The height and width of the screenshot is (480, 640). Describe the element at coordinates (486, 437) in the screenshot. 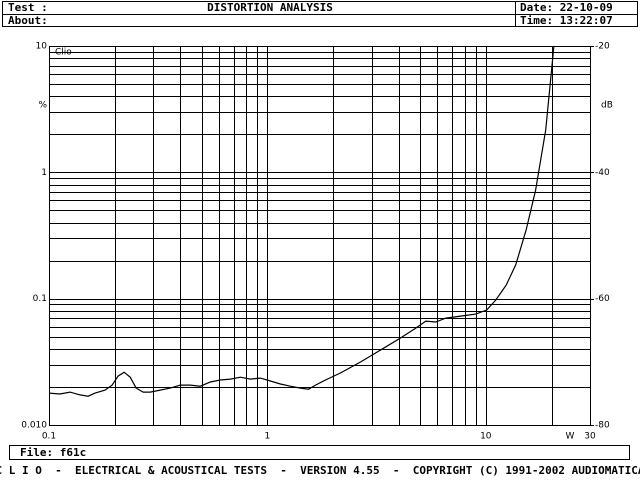

I see `x-tick-label: 10` at that location.